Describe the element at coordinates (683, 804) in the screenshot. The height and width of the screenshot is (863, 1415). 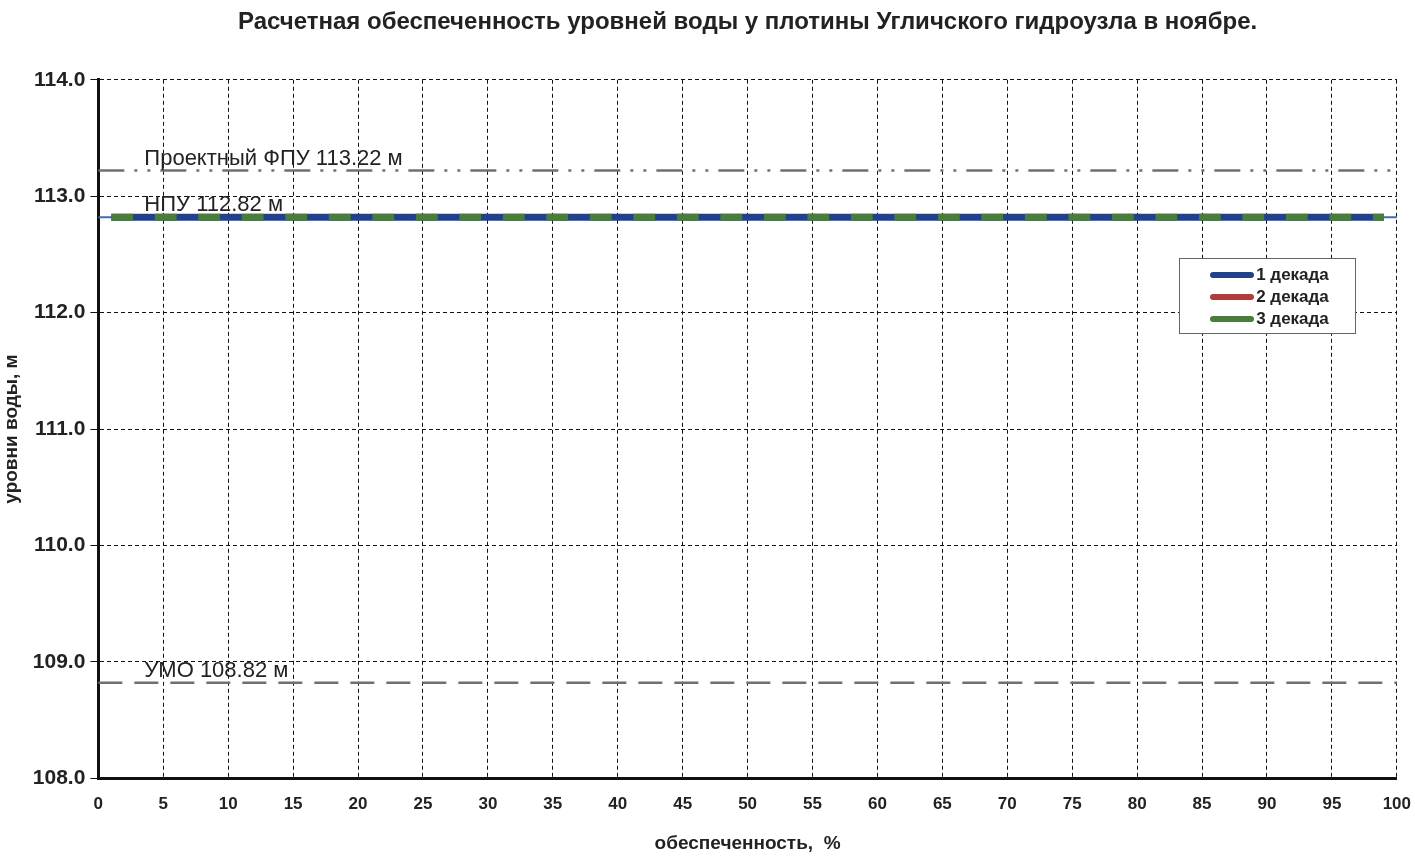
I see `x-tick-label: 45` at that location.